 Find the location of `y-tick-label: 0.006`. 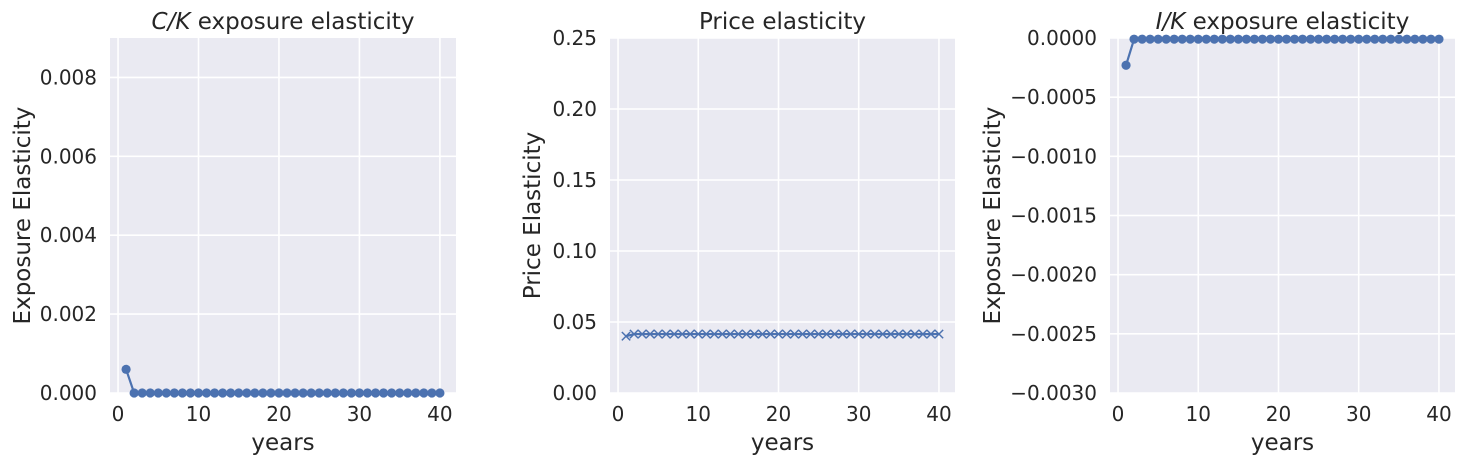

y-tick-label: 0.006 is located at coordinates (68, 156).